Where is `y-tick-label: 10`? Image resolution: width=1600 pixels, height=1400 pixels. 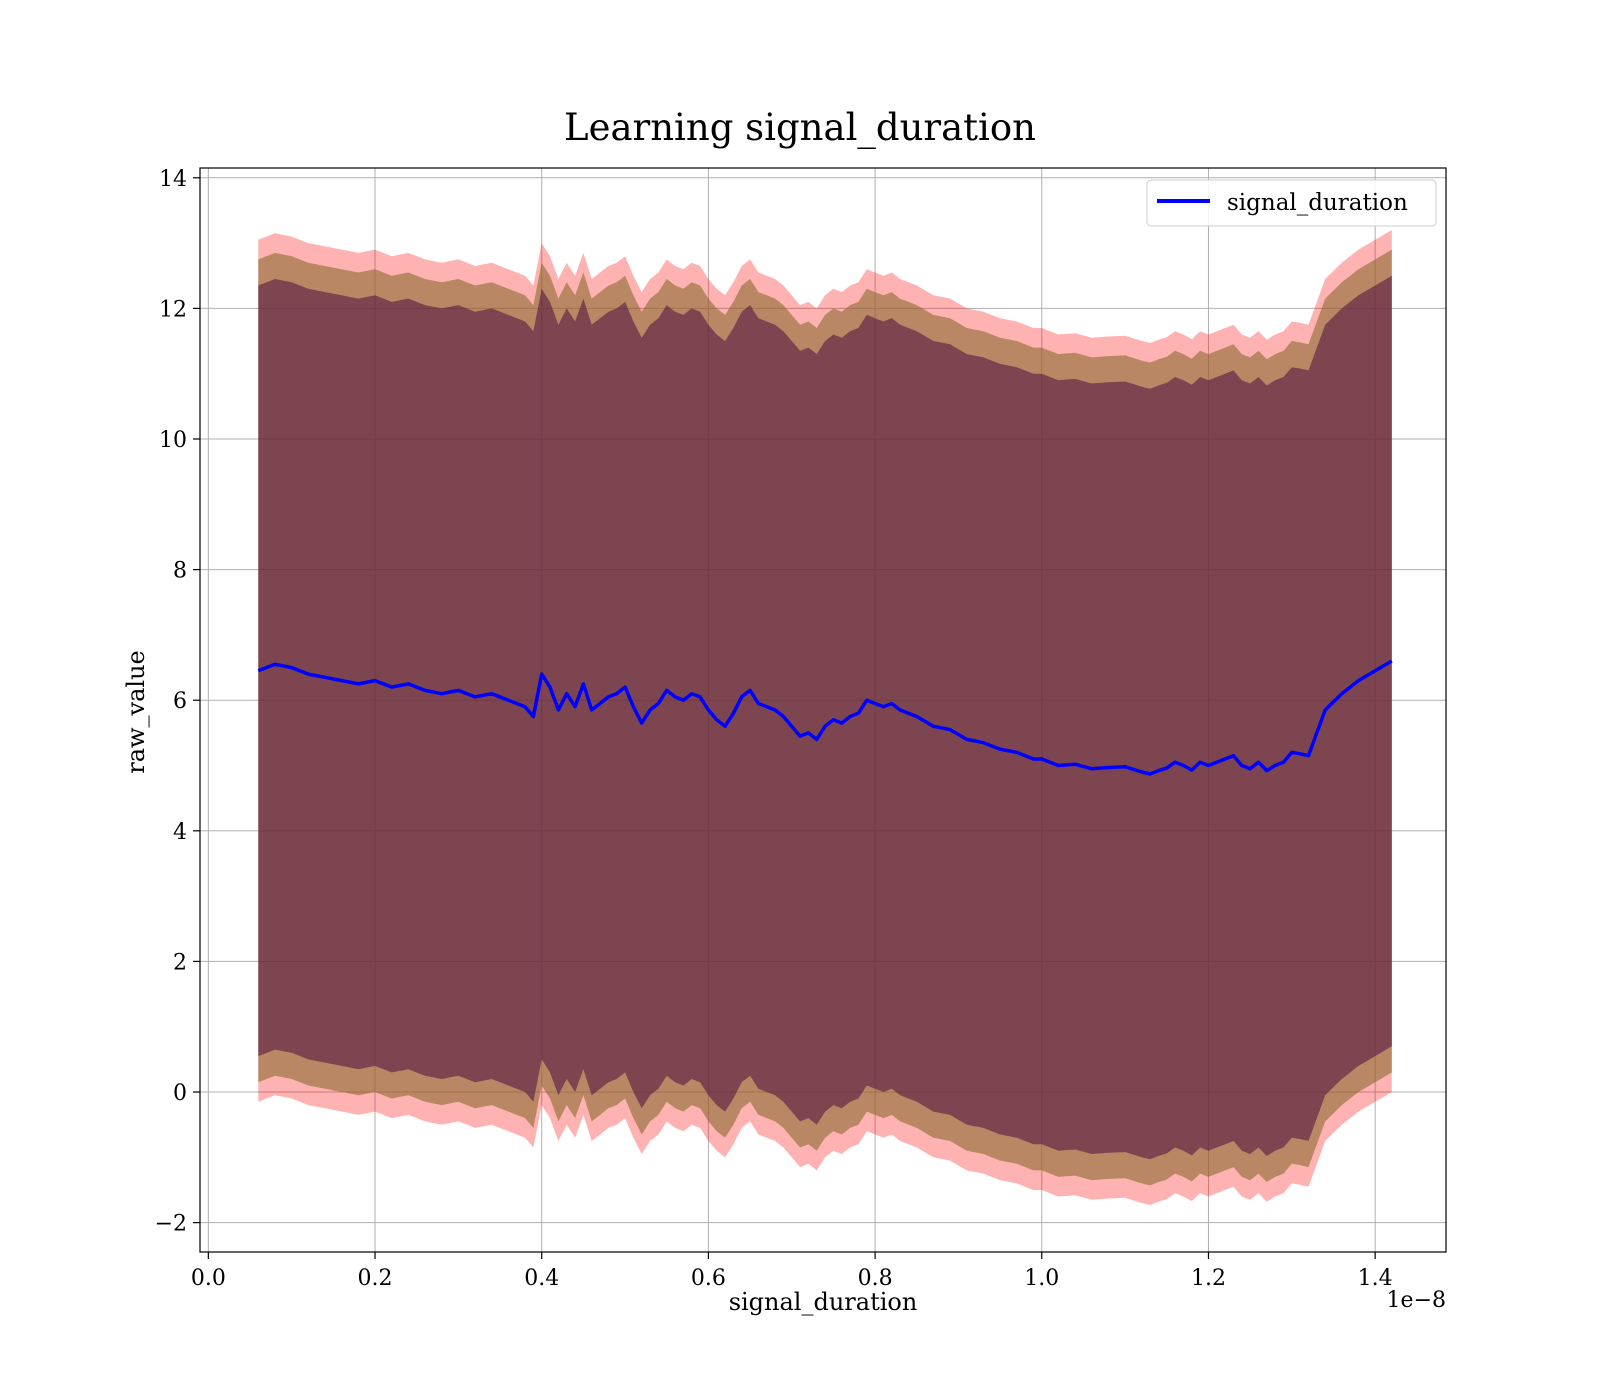
y-tick-label: 10 is located at coordinates (173, 440).